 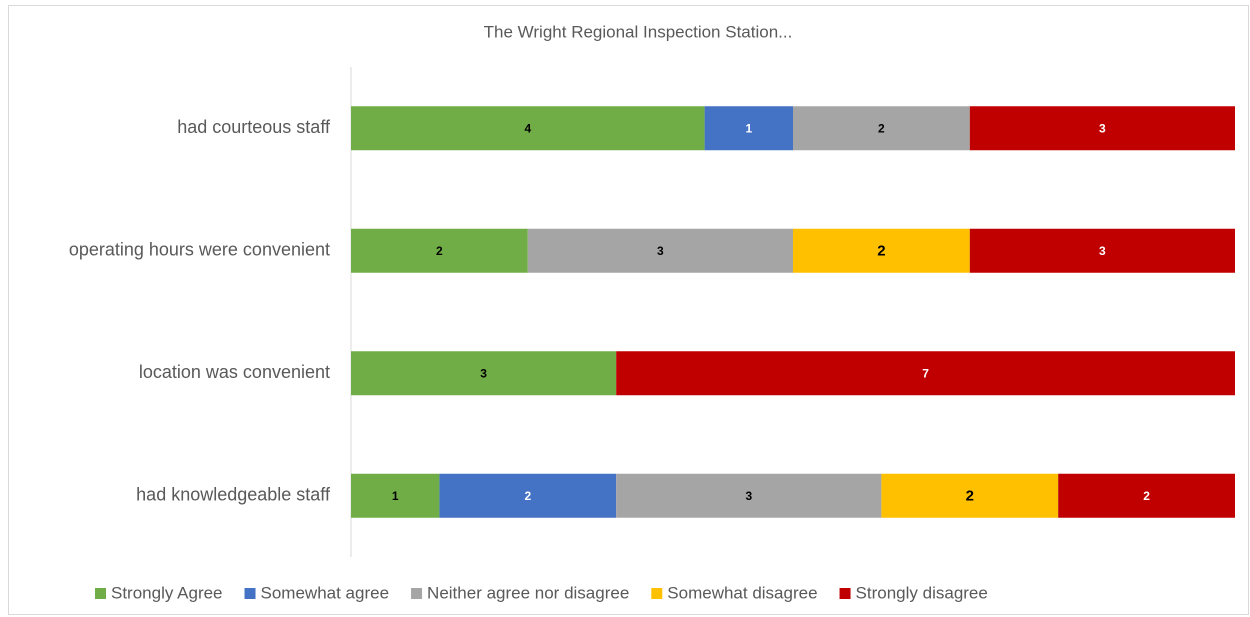 I want to click on category-label: operating hours were convenient, so click(x=199, y=250).